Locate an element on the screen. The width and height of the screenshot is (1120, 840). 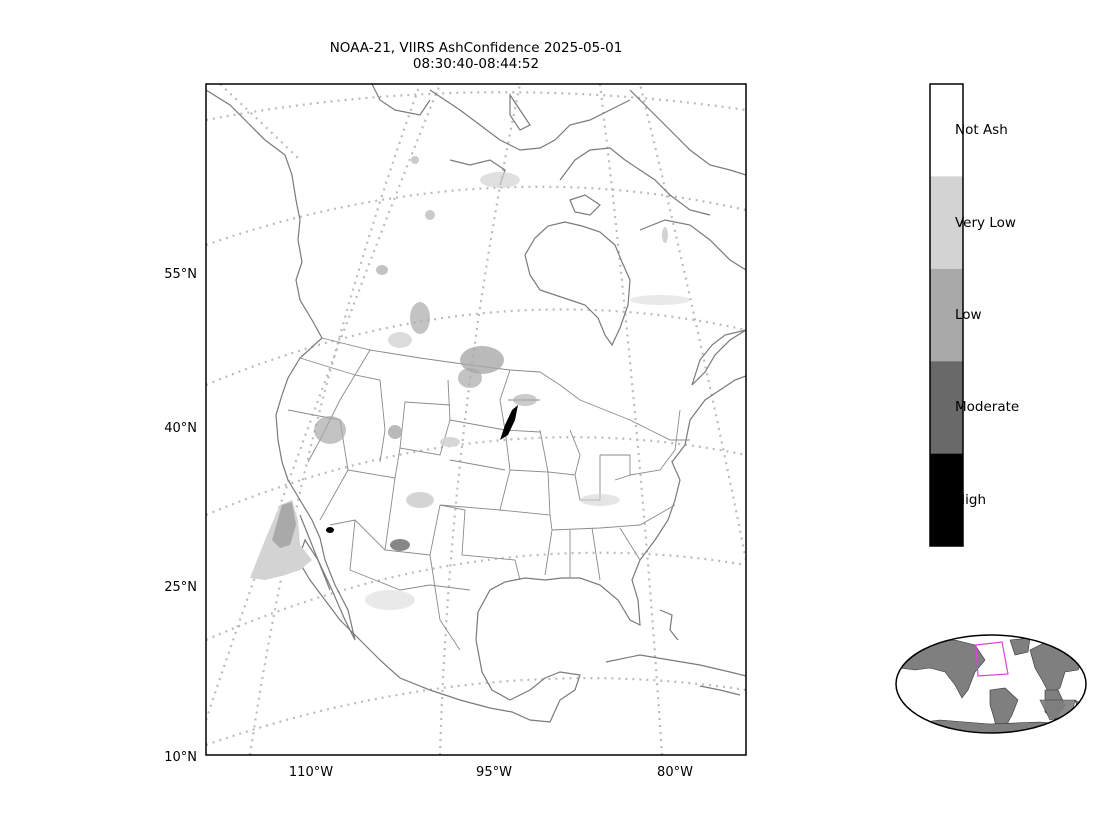
lat-tick: 10°N is located at coordinates (180, 757).